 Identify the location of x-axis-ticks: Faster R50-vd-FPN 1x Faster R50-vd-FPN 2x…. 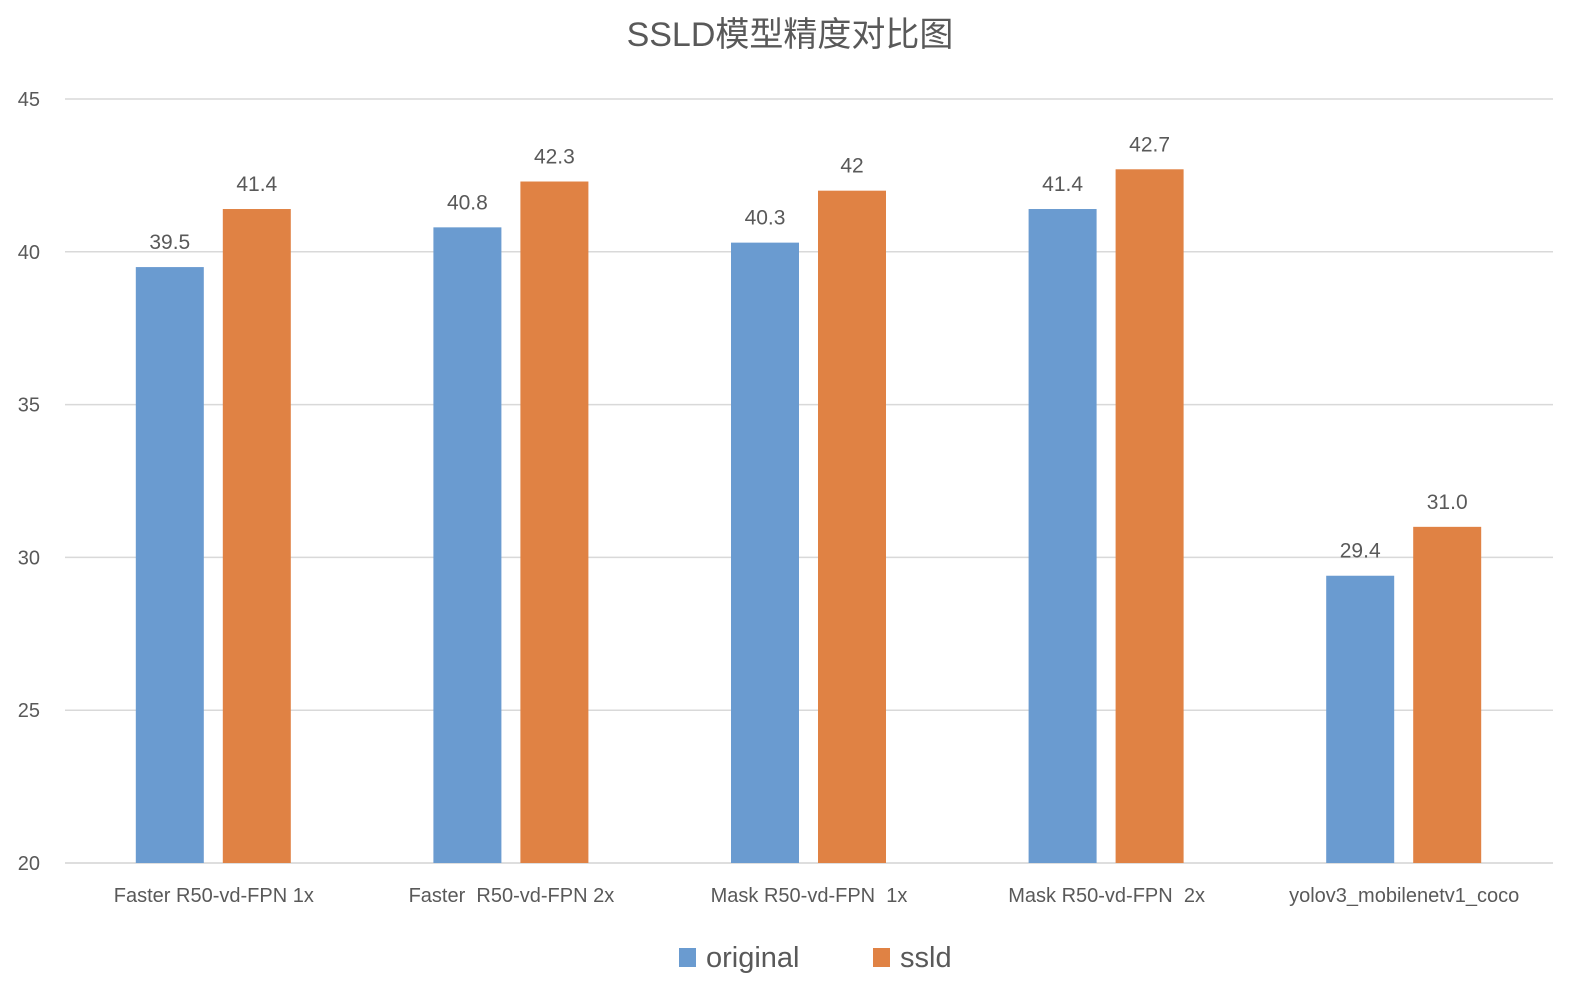
(817, 896).